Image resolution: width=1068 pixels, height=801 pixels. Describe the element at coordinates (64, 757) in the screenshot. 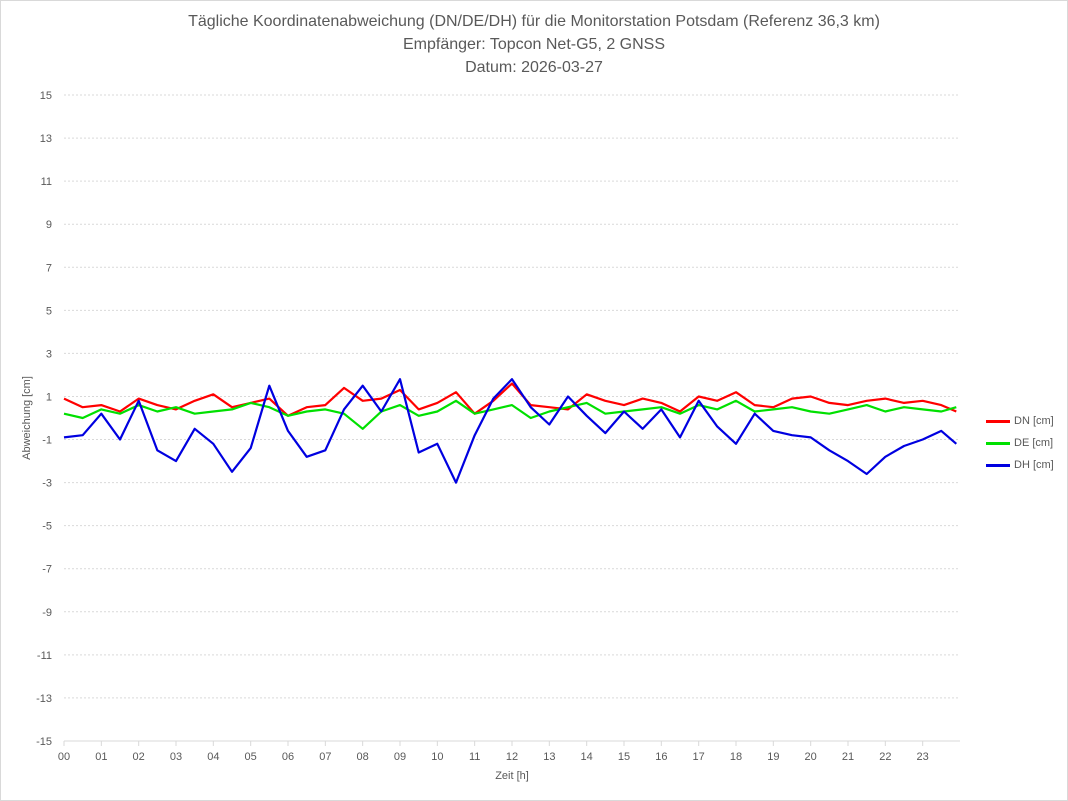

I see `x-tick-label: 00` at that location.